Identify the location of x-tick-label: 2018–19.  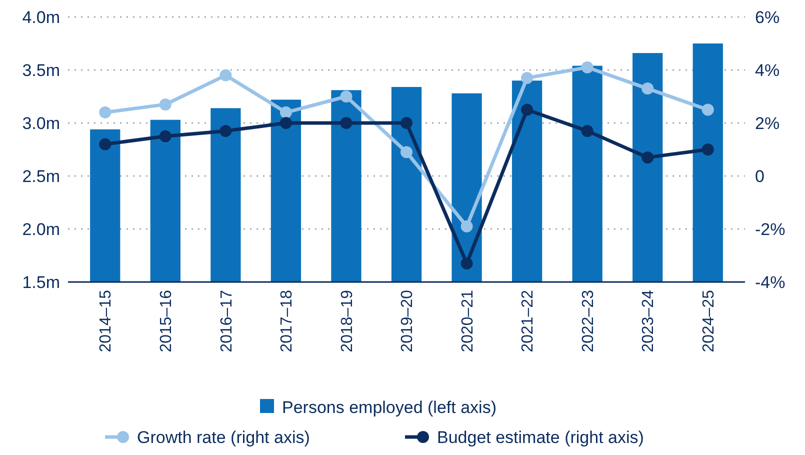
(347, 321).